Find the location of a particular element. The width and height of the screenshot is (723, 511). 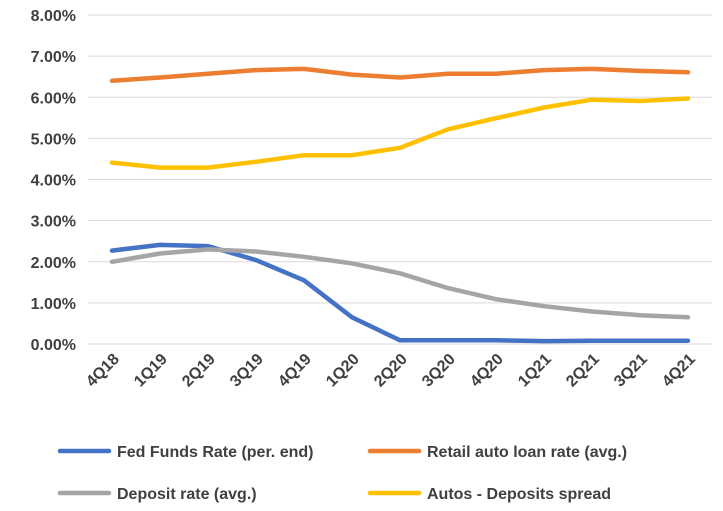

y-tick-label: 4.00% is located at coordinates (53, 181).